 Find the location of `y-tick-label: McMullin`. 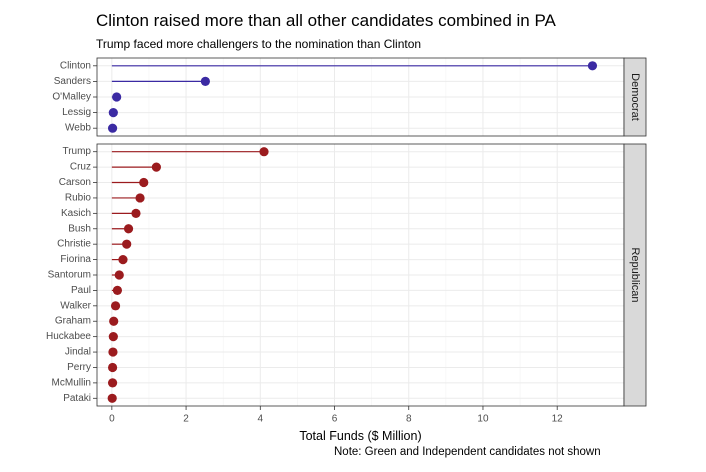

y-tick-label: McMullin is located at coordinates (71, 382).